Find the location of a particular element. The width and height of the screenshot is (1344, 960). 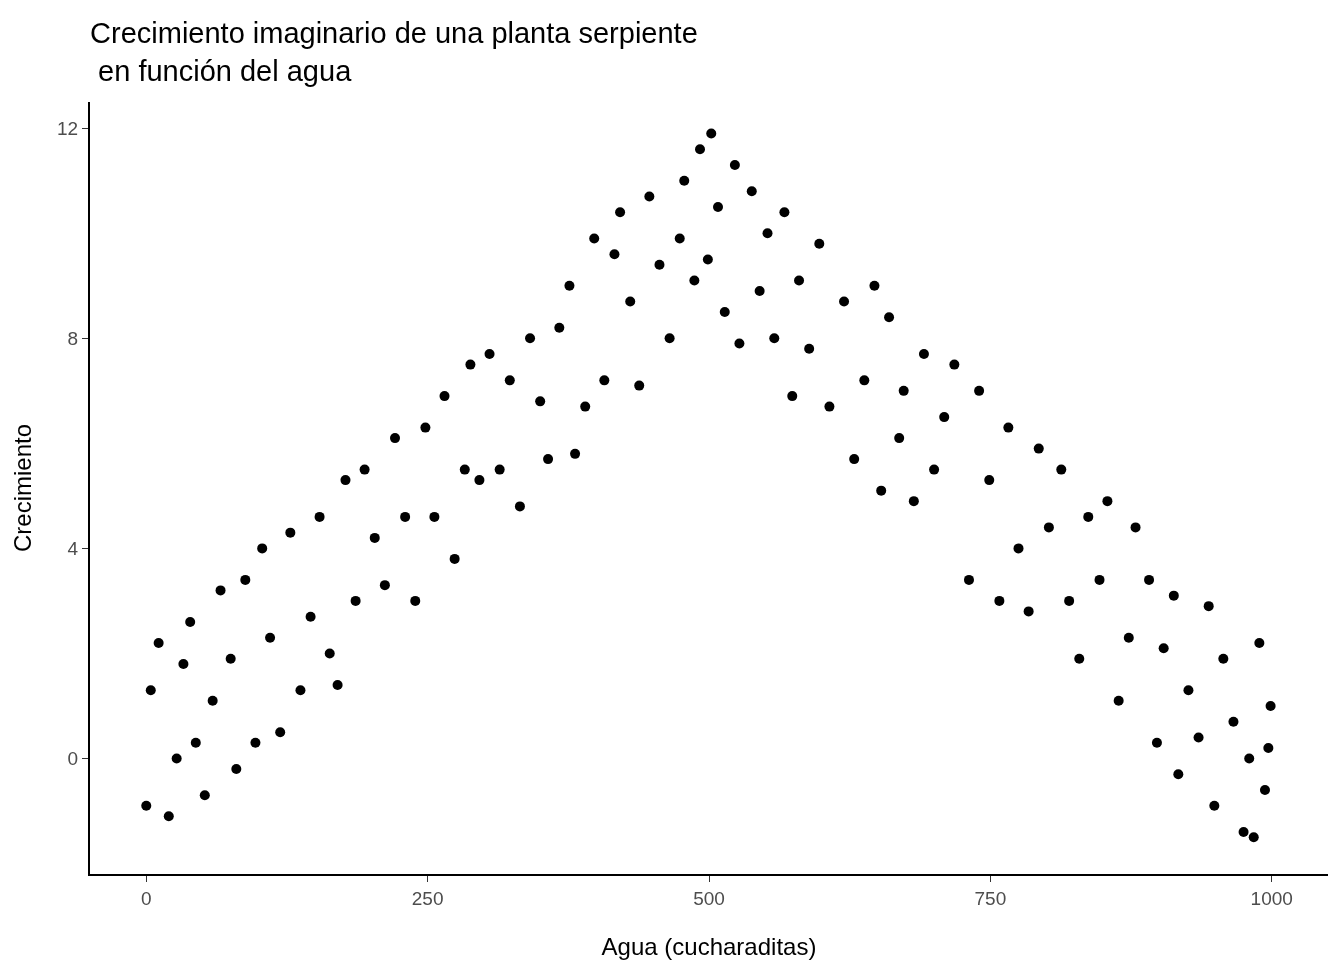

x-tick-label: 750 is located at coordinates (990, 898).